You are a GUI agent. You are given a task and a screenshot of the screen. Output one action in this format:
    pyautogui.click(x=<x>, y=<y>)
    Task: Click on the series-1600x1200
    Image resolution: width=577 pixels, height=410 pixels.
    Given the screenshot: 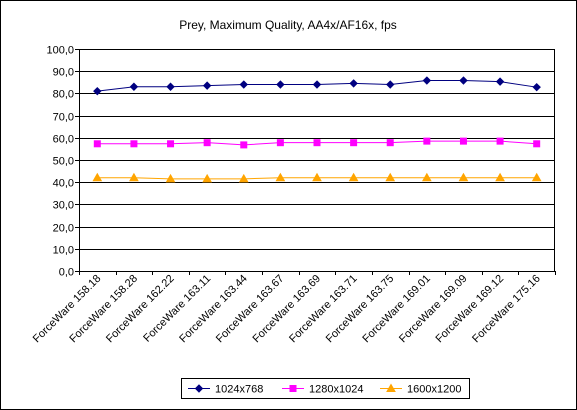 What is the action you would take?
    pyautogui.click(x=317, y=177)
    